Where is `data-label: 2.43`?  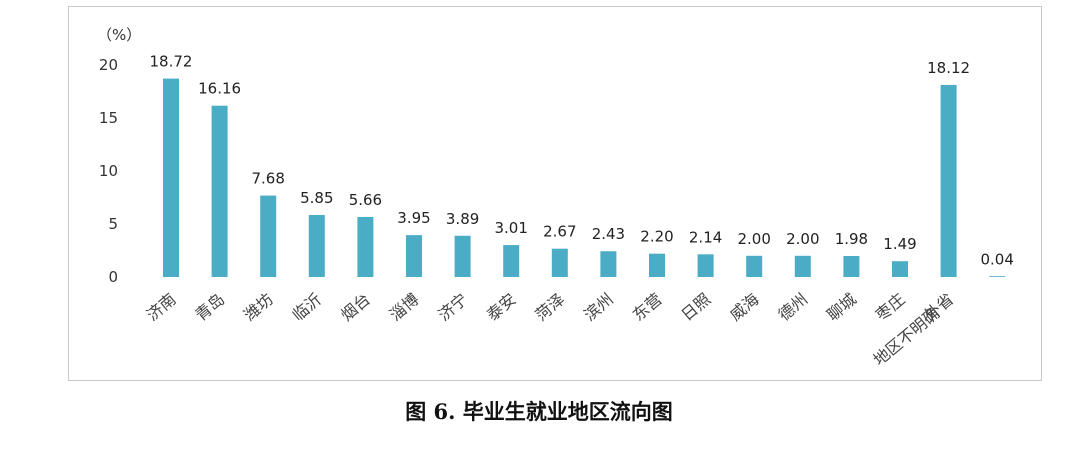 data-label: 2.43 is located at coordinates (608, 234).